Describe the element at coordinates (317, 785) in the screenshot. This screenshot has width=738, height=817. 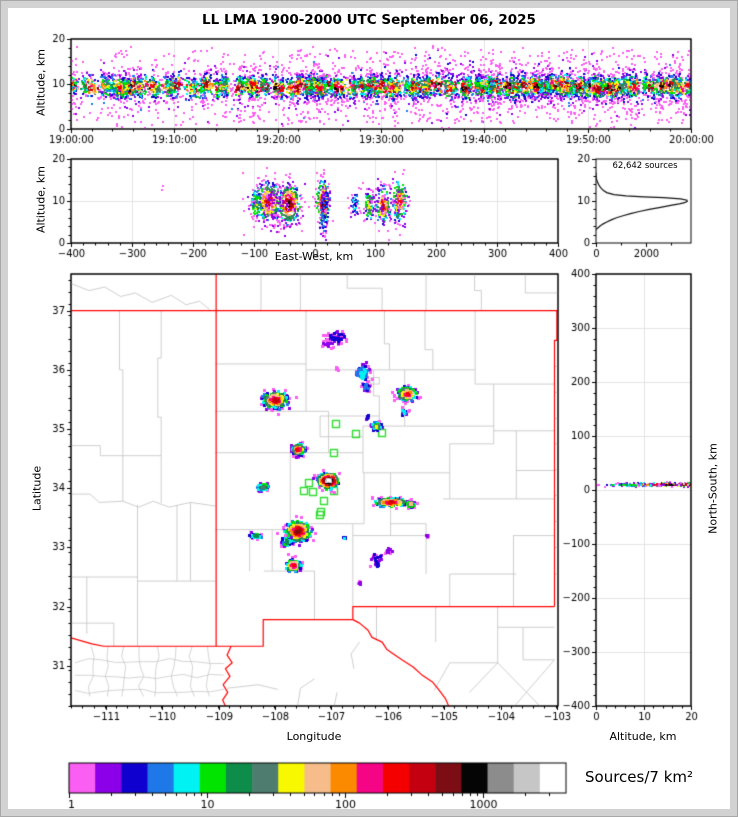
I see `colorbar` at that location.